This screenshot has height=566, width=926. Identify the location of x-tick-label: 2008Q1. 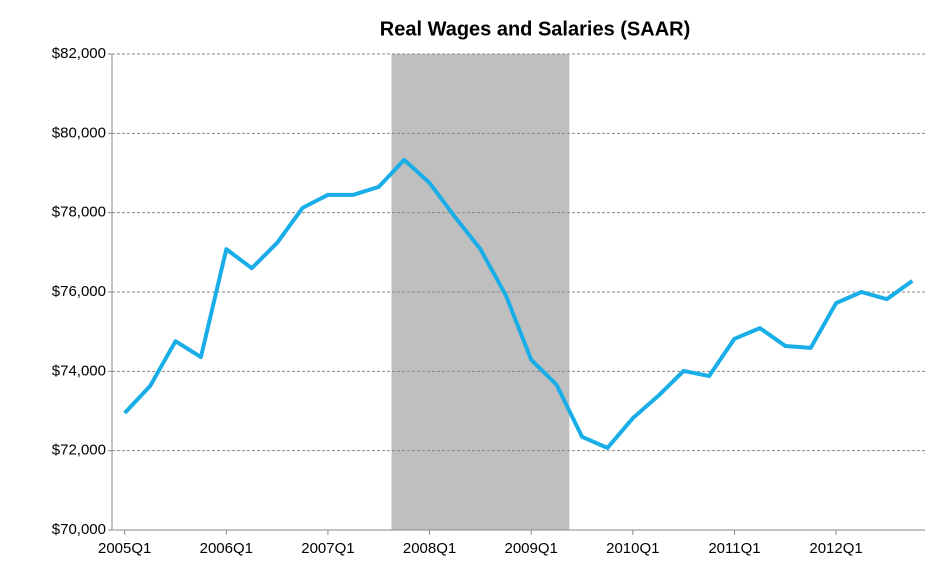
(429, 548).